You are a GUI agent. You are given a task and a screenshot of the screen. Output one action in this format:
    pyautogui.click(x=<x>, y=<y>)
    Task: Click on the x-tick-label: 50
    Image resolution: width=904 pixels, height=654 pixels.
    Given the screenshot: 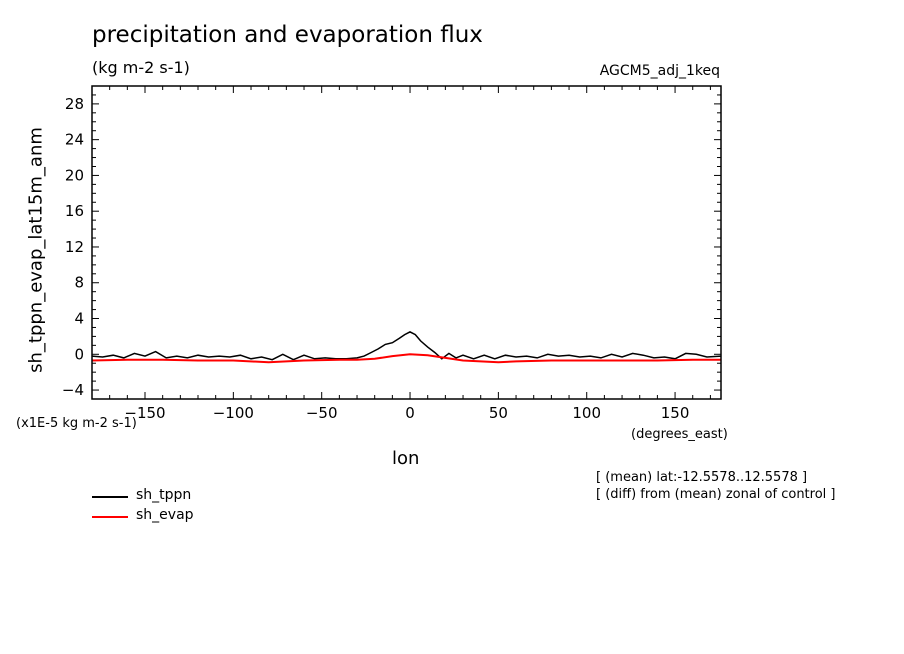 What is the action you would take?
    pyautogui.click(x=498, y=413)
    